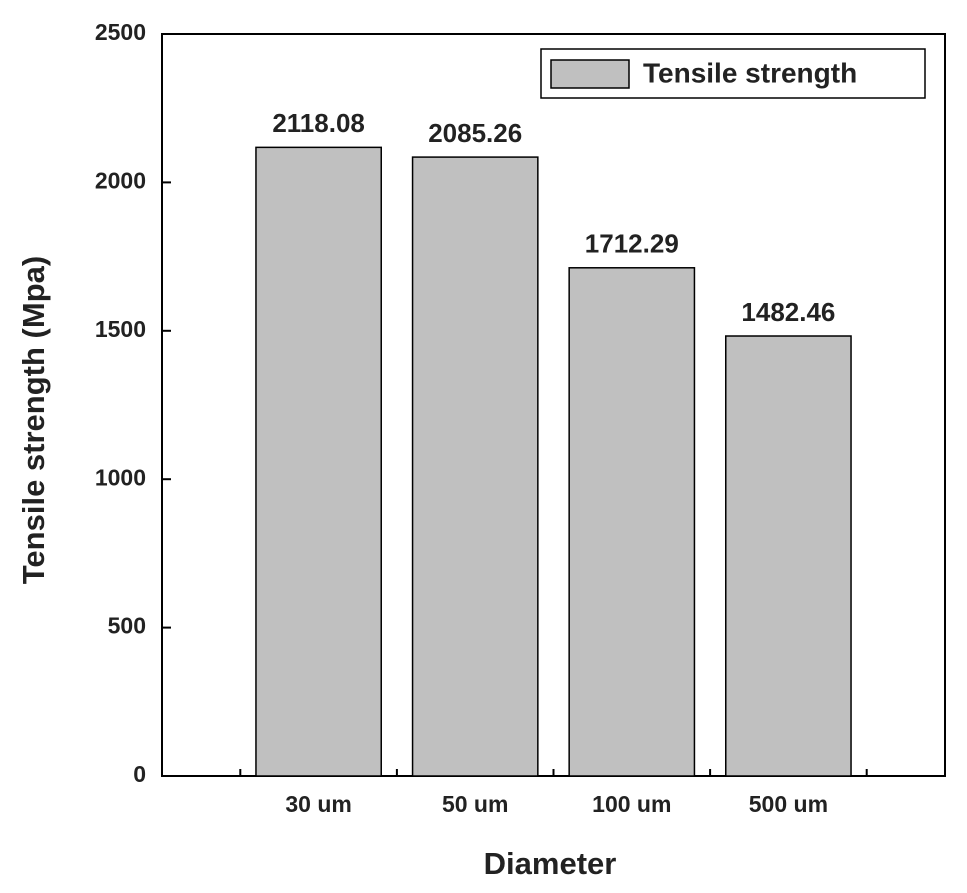  Describe the element at coordinates (120, 477) in the screenshot. I see `y-tick-label: 1000` at that location.